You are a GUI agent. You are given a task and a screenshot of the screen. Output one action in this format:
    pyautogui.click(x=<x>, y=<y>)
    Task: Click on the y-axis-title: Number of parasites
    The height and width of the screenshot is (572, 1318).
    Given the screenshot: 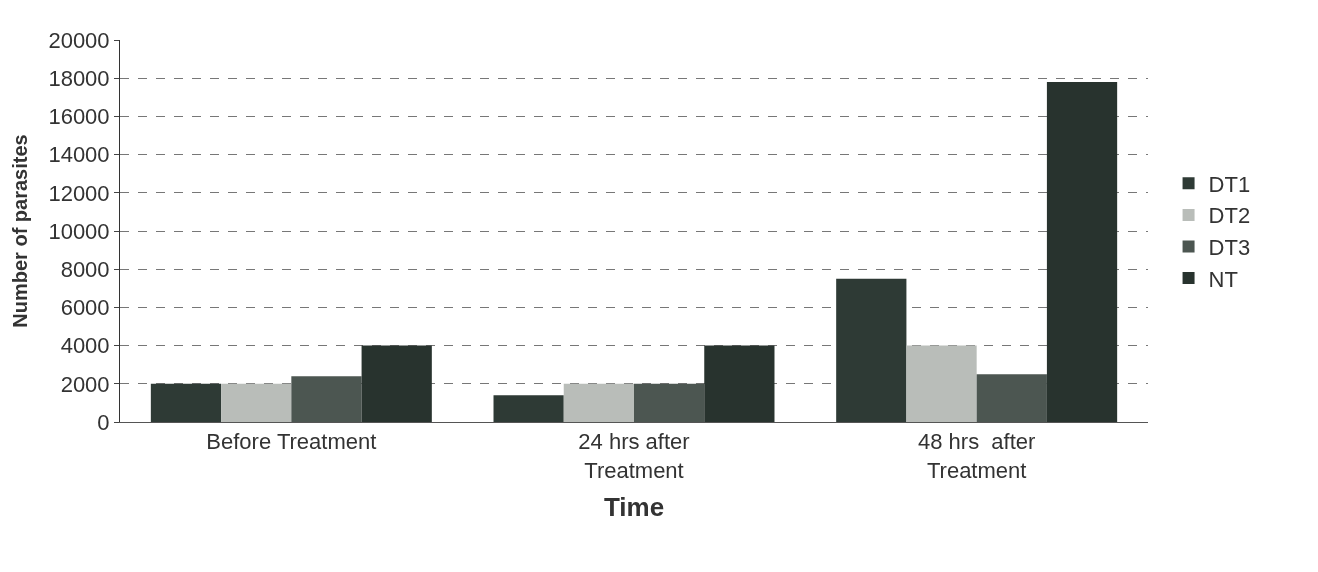 What is the action you would take?
    pyautogui.click(x=19, y=231)
    